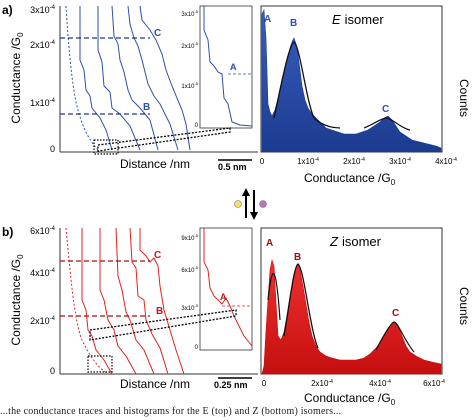 This screenshot has width=474, height=420. I want to click on svg-text: 1x10⁻⁴, so click(308, 161).